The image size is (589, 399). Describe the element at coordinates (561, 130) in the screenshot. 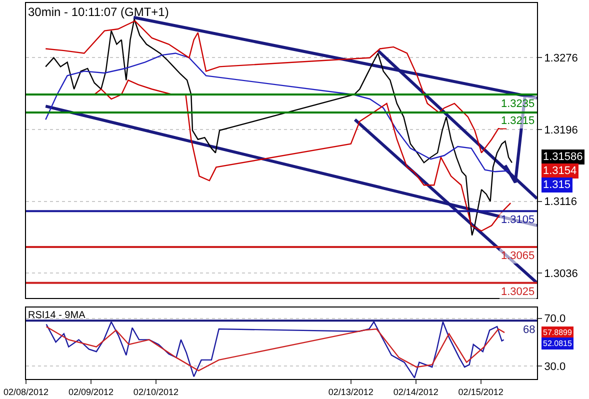

I see `y-tick-label: 1.3196` at that location.